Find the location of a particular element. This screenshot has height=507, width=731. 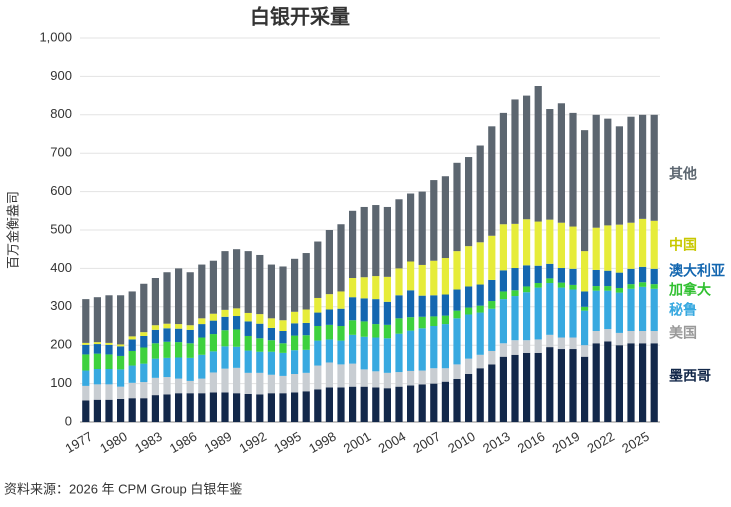

y-tick-label: 400 is located at coordinates (61, 267).